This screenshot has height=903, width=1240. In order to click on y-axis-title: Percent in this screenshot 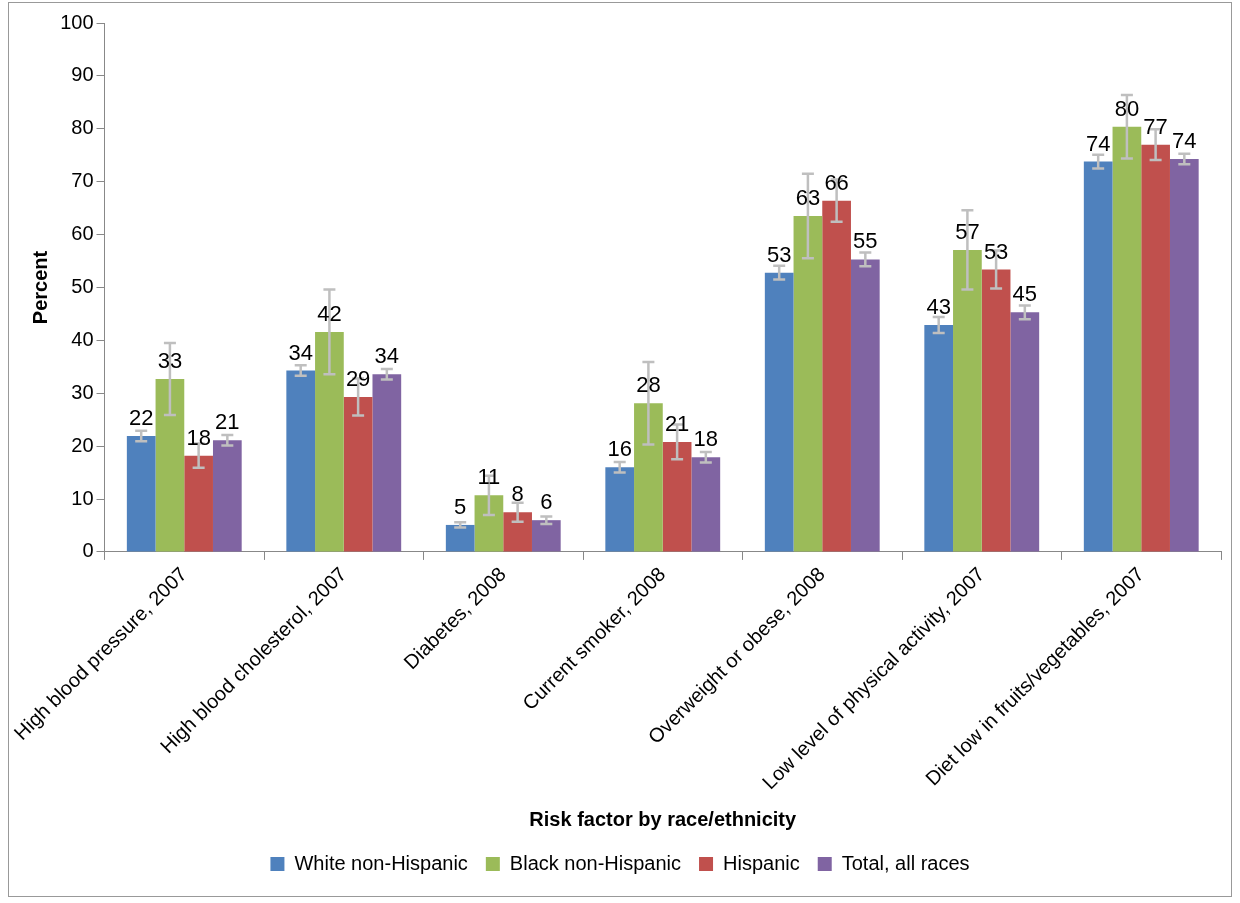, I will do `click(39, 287)`.